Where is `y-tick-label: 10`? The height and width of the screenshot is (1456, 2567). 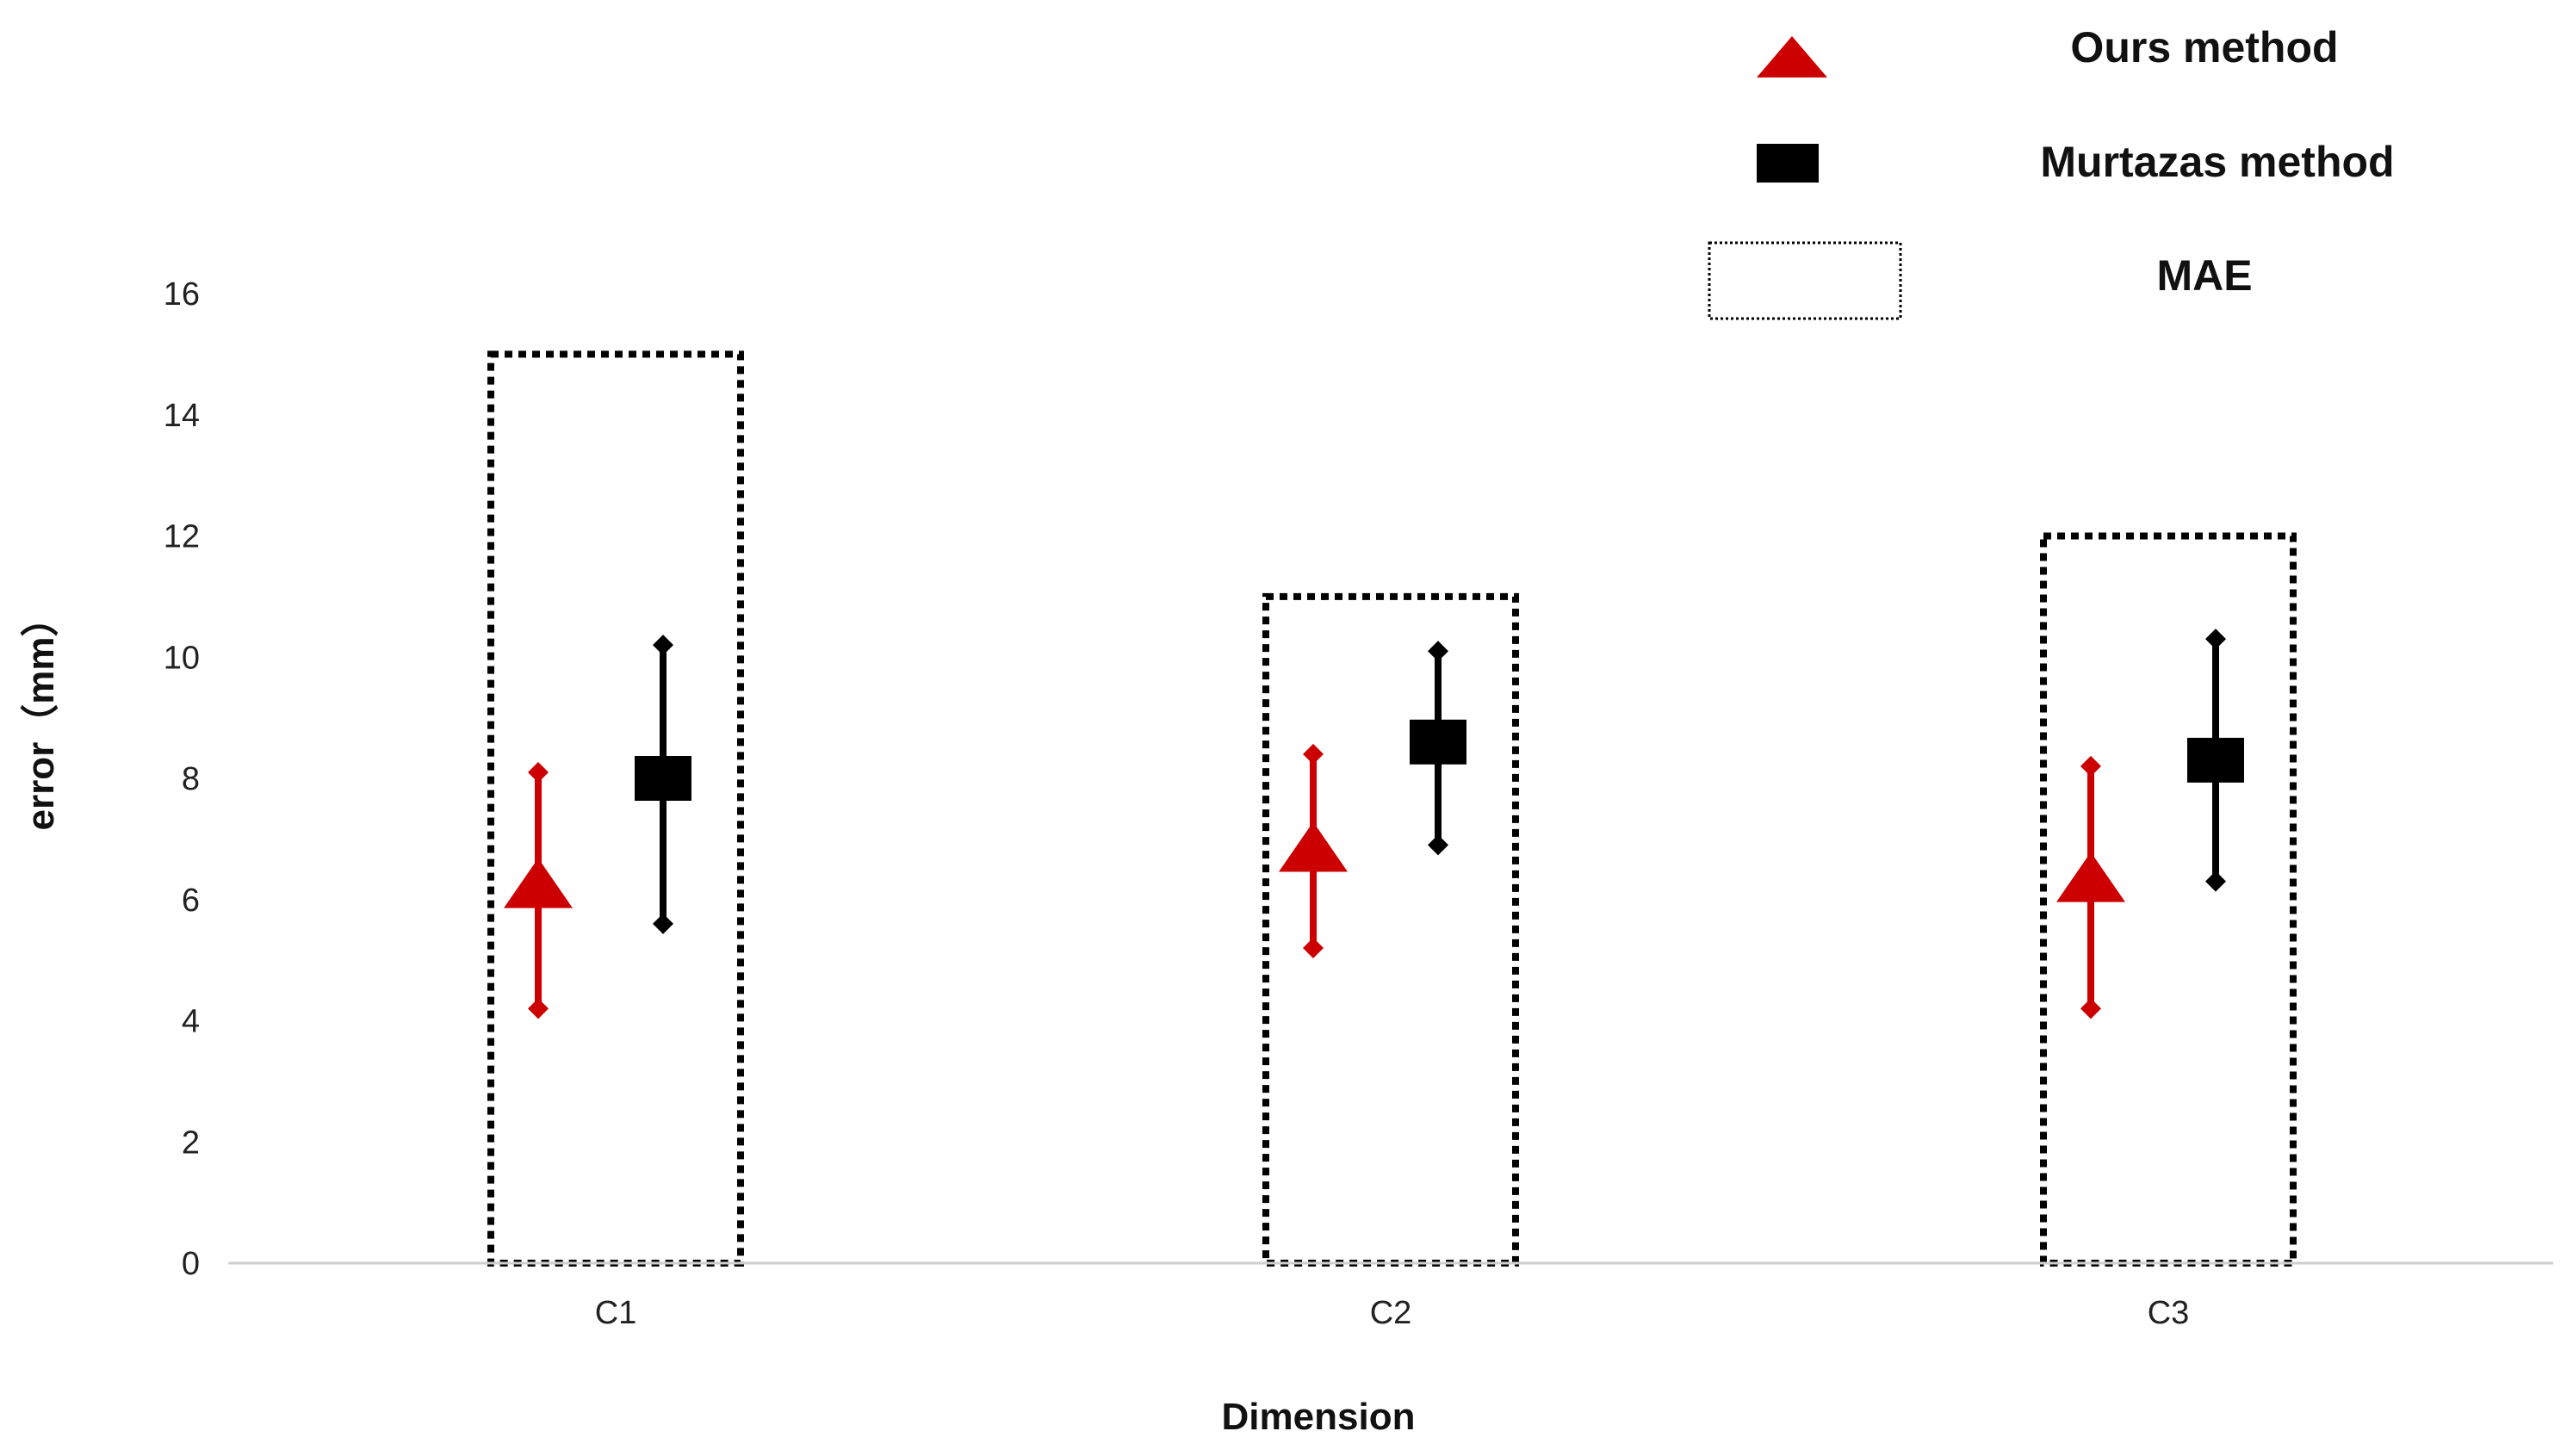
y-tick-label: 10 is located at coordinates (182, 658).